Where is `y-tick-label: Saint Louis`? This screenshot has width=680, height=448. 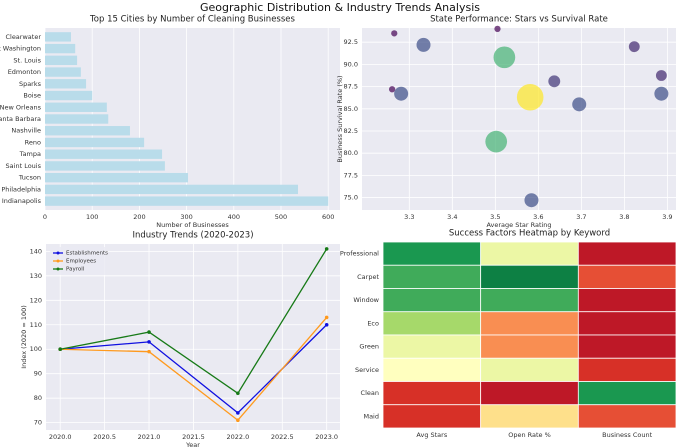
y-tick-label: Saint Louis is located at coordinates (24, 166).